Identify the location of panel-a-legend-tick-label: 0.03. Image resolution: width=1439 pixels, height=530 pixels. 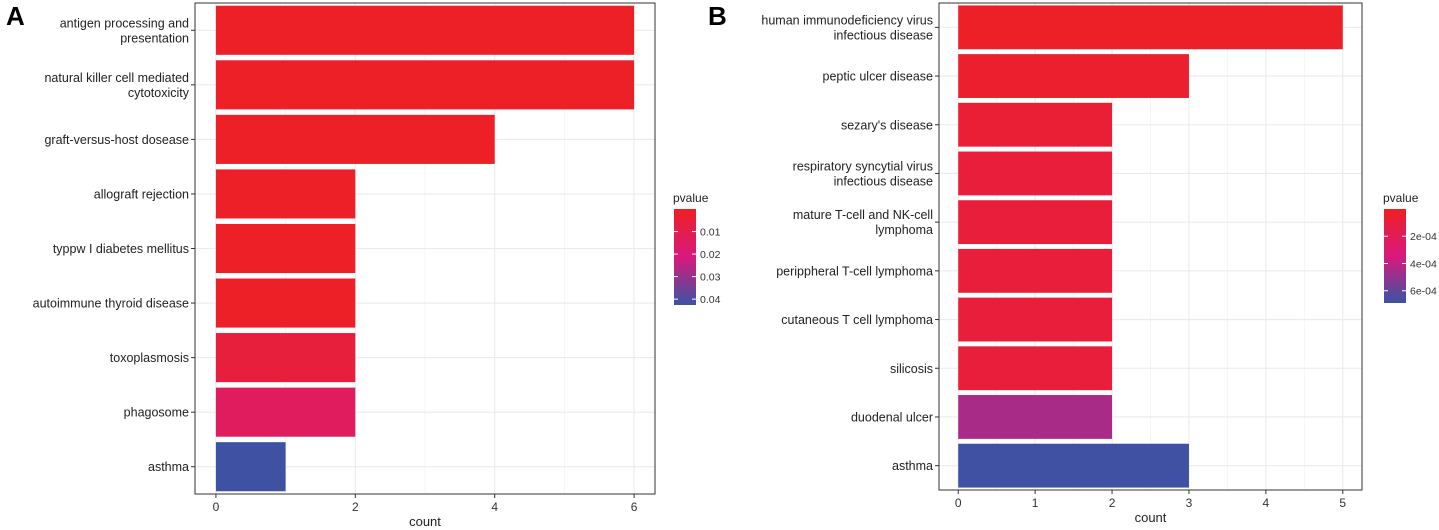
(710, 278).